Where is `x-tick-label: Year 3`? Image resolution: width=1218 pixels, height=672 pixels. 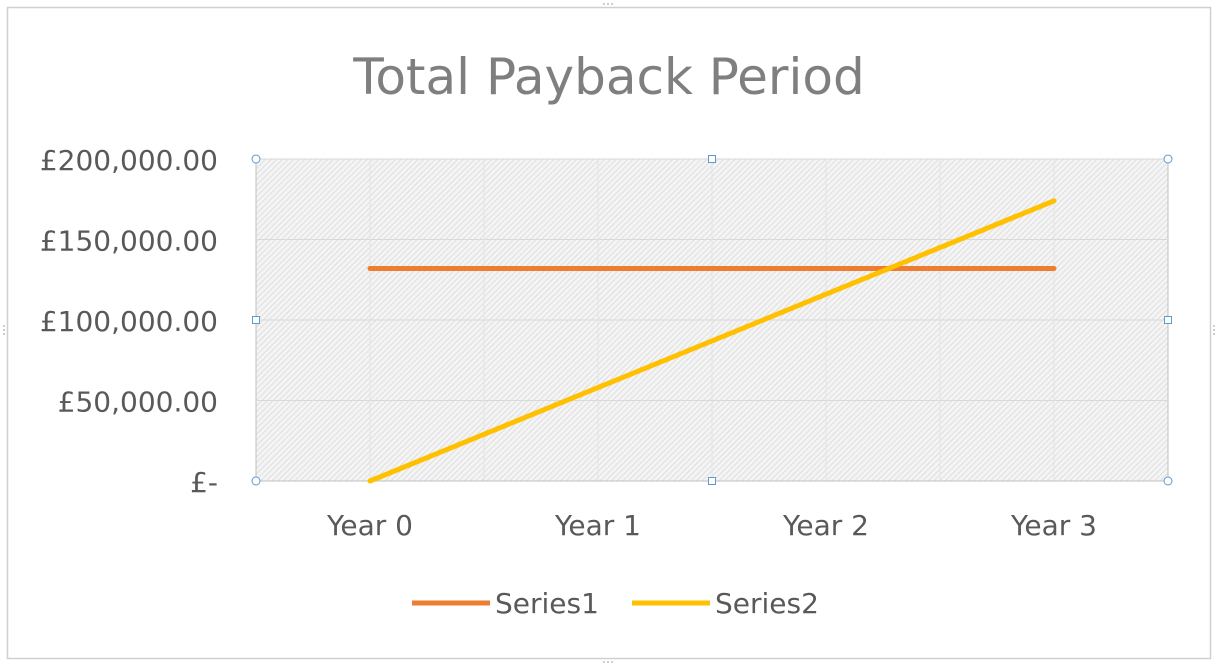
x-tick-label: Year 3 is located at coordinates (1053, 525).